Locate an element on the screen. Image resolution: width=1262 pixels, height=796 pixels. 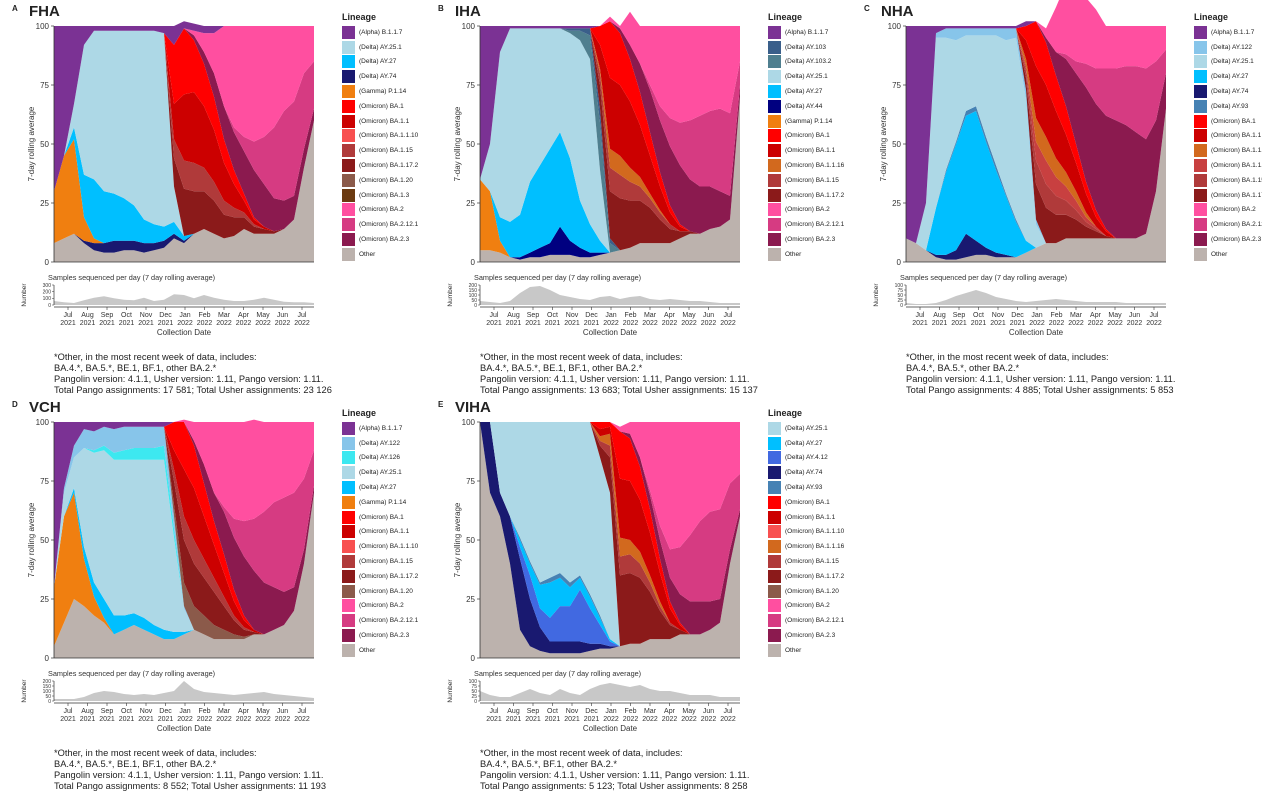
legend-label: (Omicron) BA.2 is located at coordinates (807, 606).